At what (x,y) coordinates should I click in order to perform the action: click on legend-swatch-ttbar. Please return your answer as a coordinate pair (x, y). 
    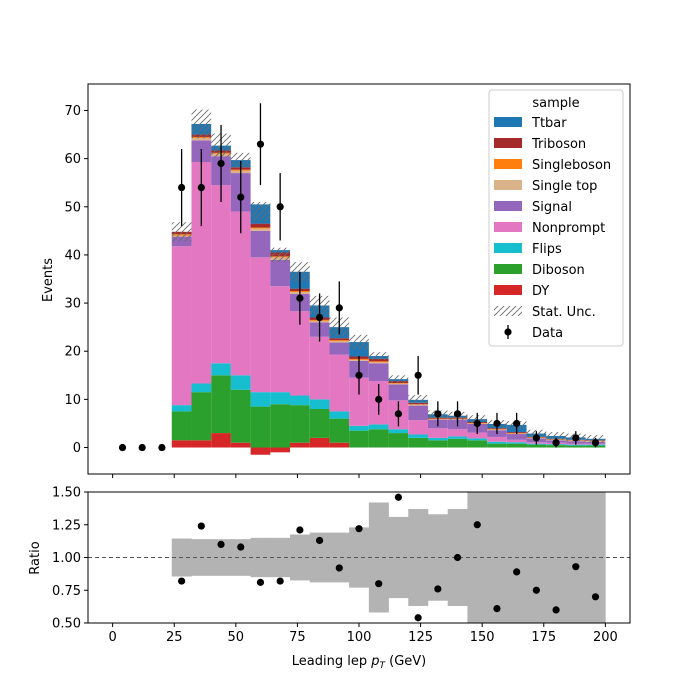
    Looking at the image, I should click on (508, 122).